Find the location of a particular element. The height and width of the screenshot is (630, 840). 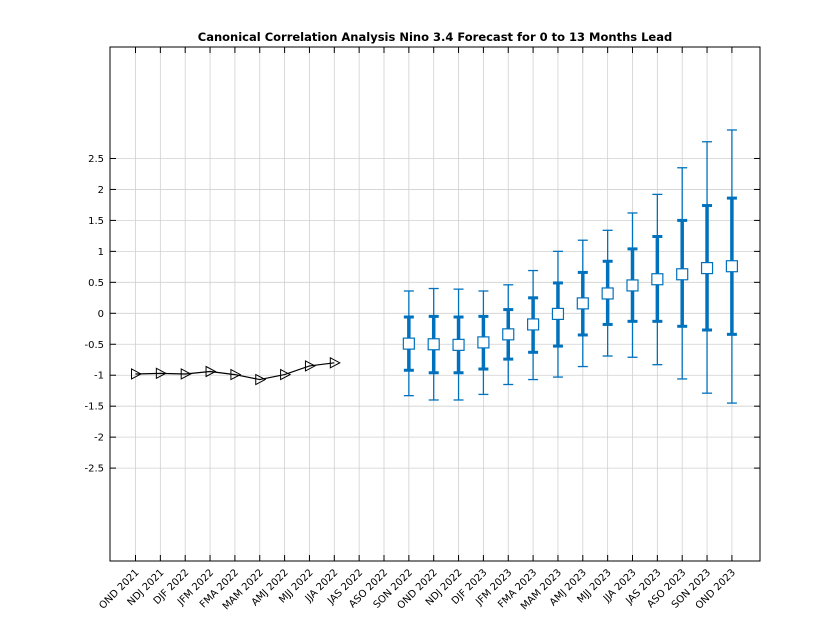

y-tick-label: 2 is located at coordinates (101, 190).